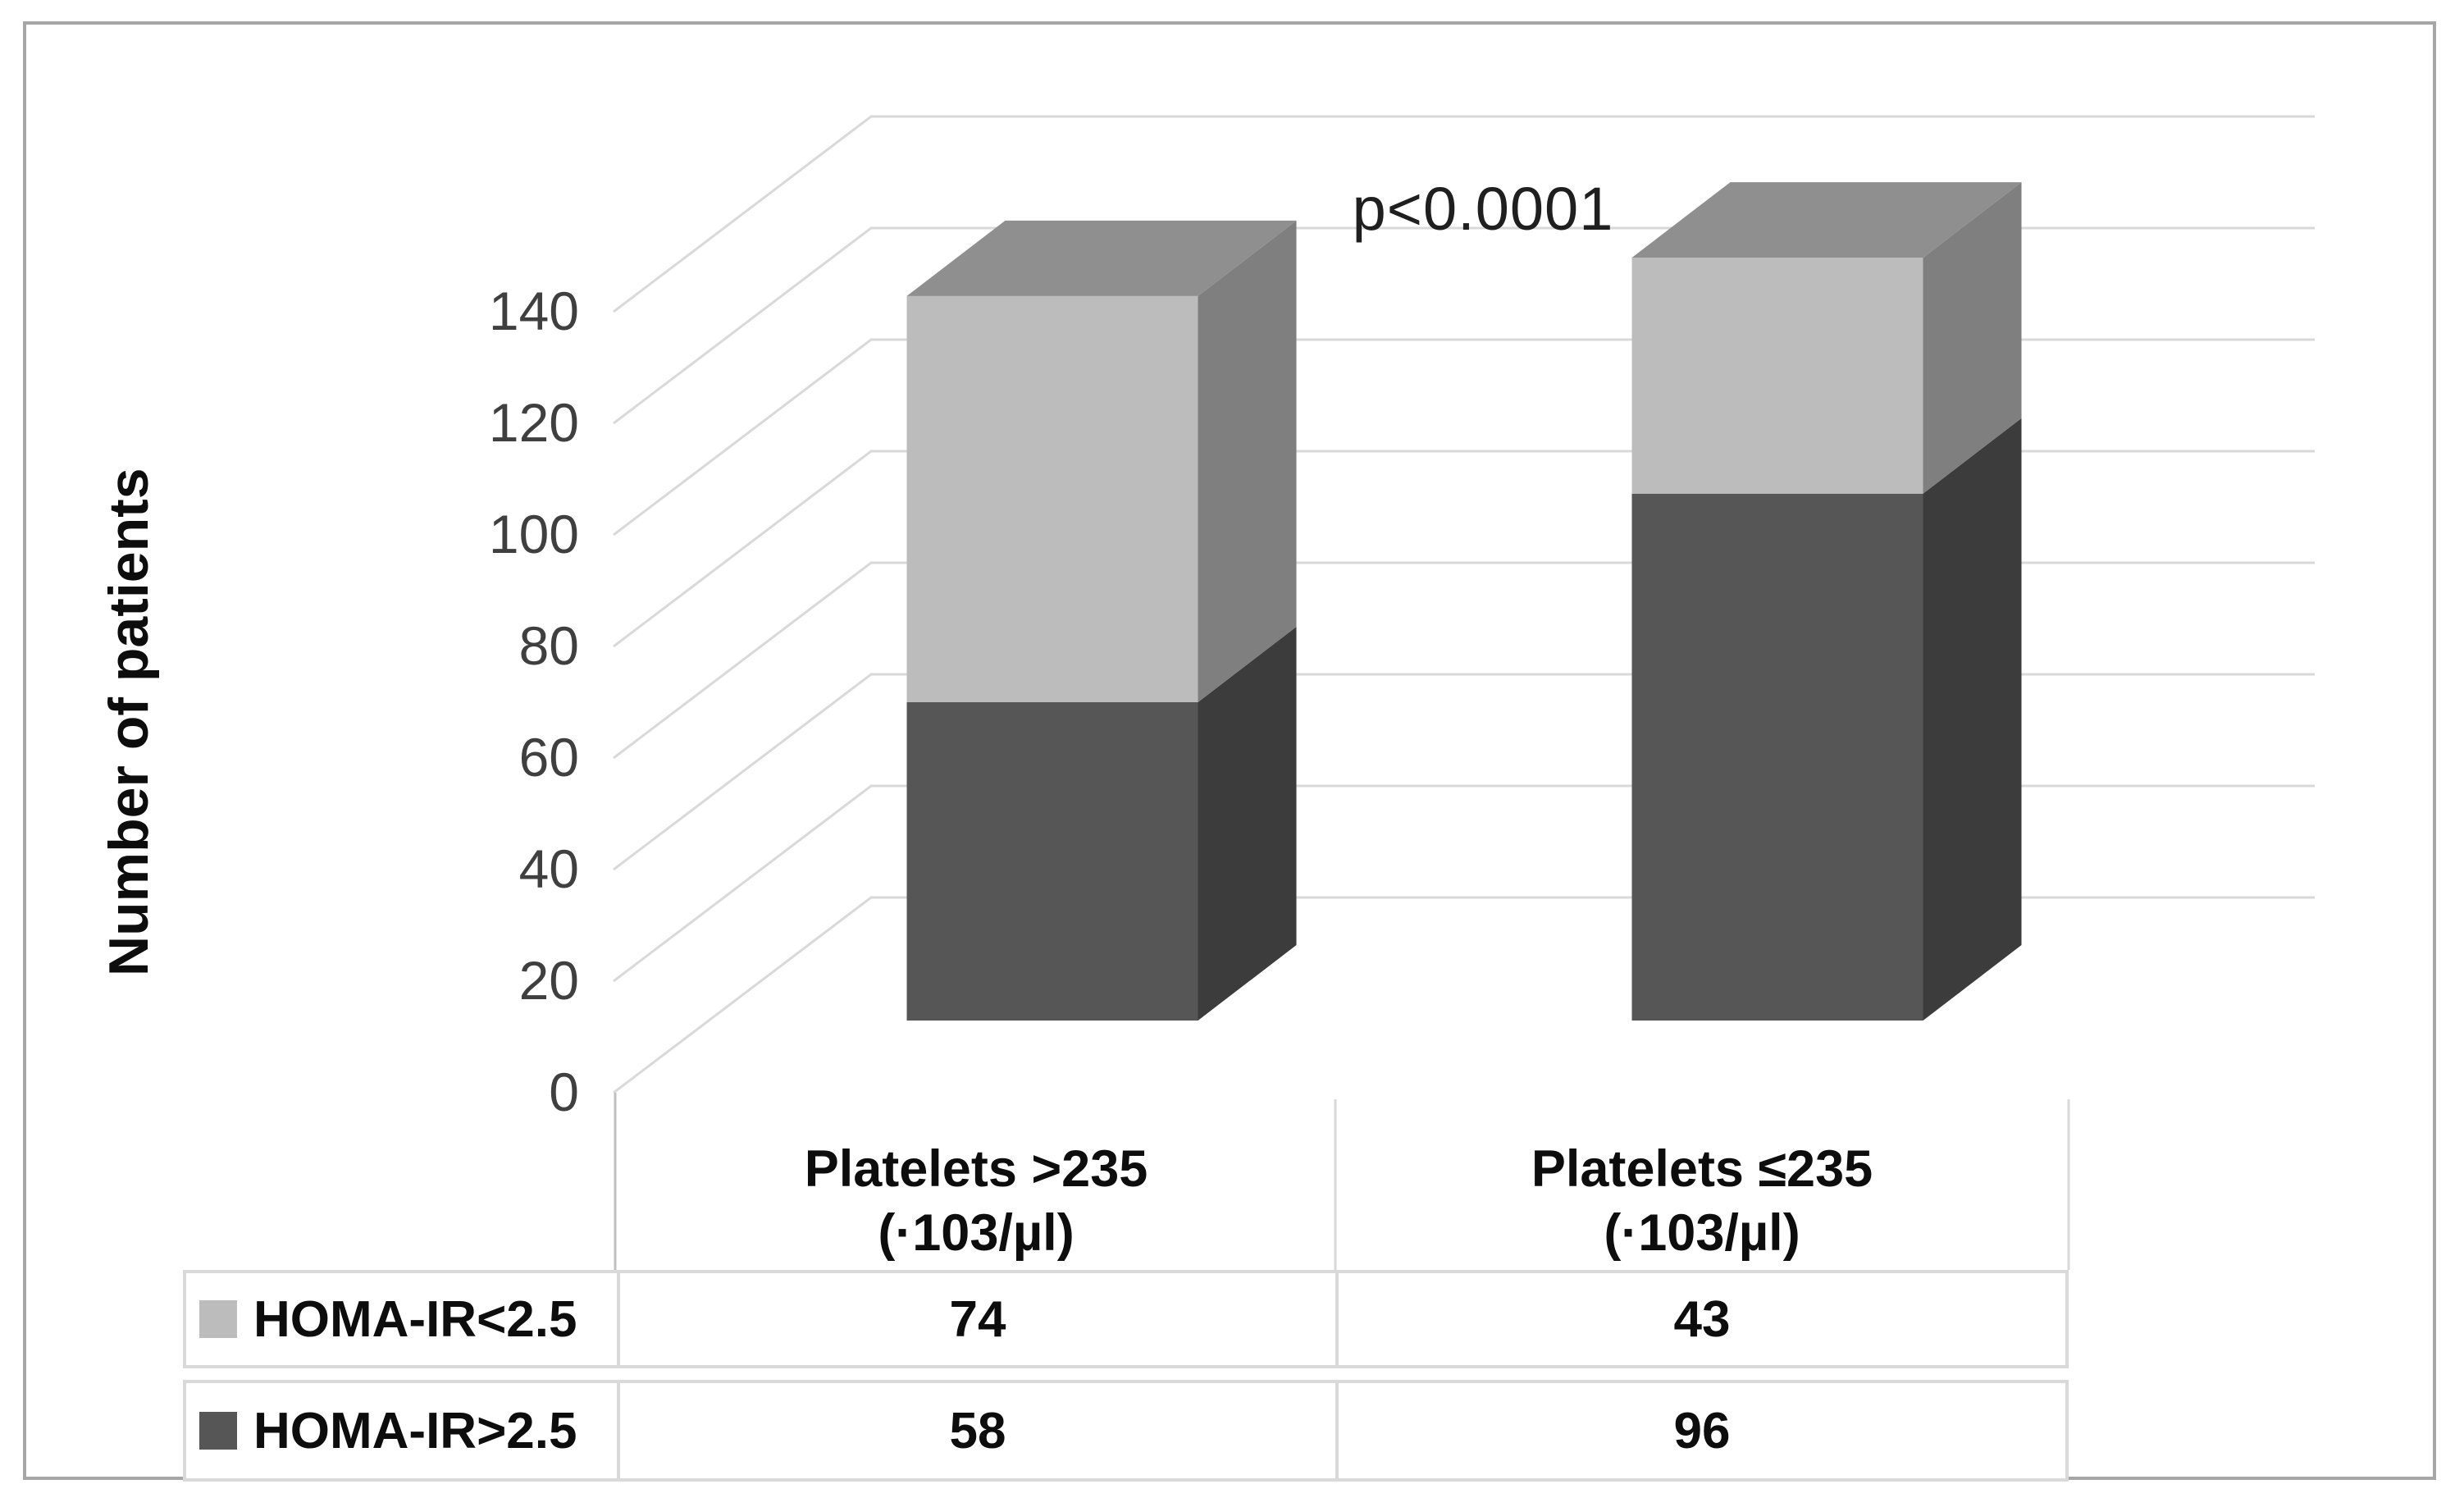 The image size is (2464, 1507). Describe the element at coordinates (1702, 1319) in the screenshot. I see `table-cell-value: 43` at that location.